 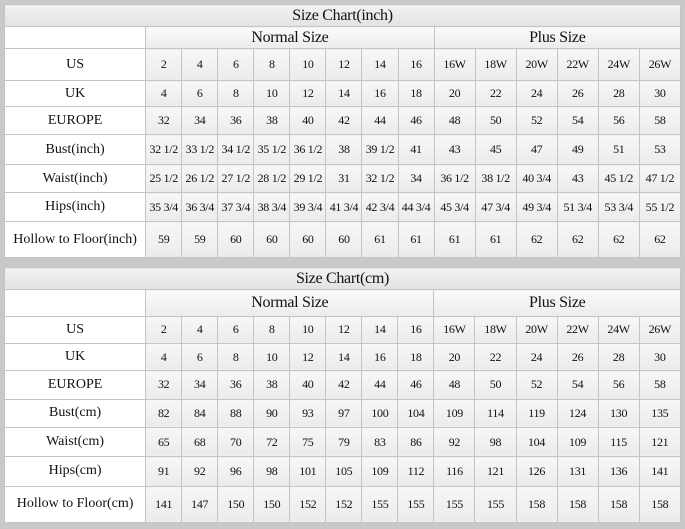 I want to click on size-value-cell: 35 3/4, so click(x=164, y=207).